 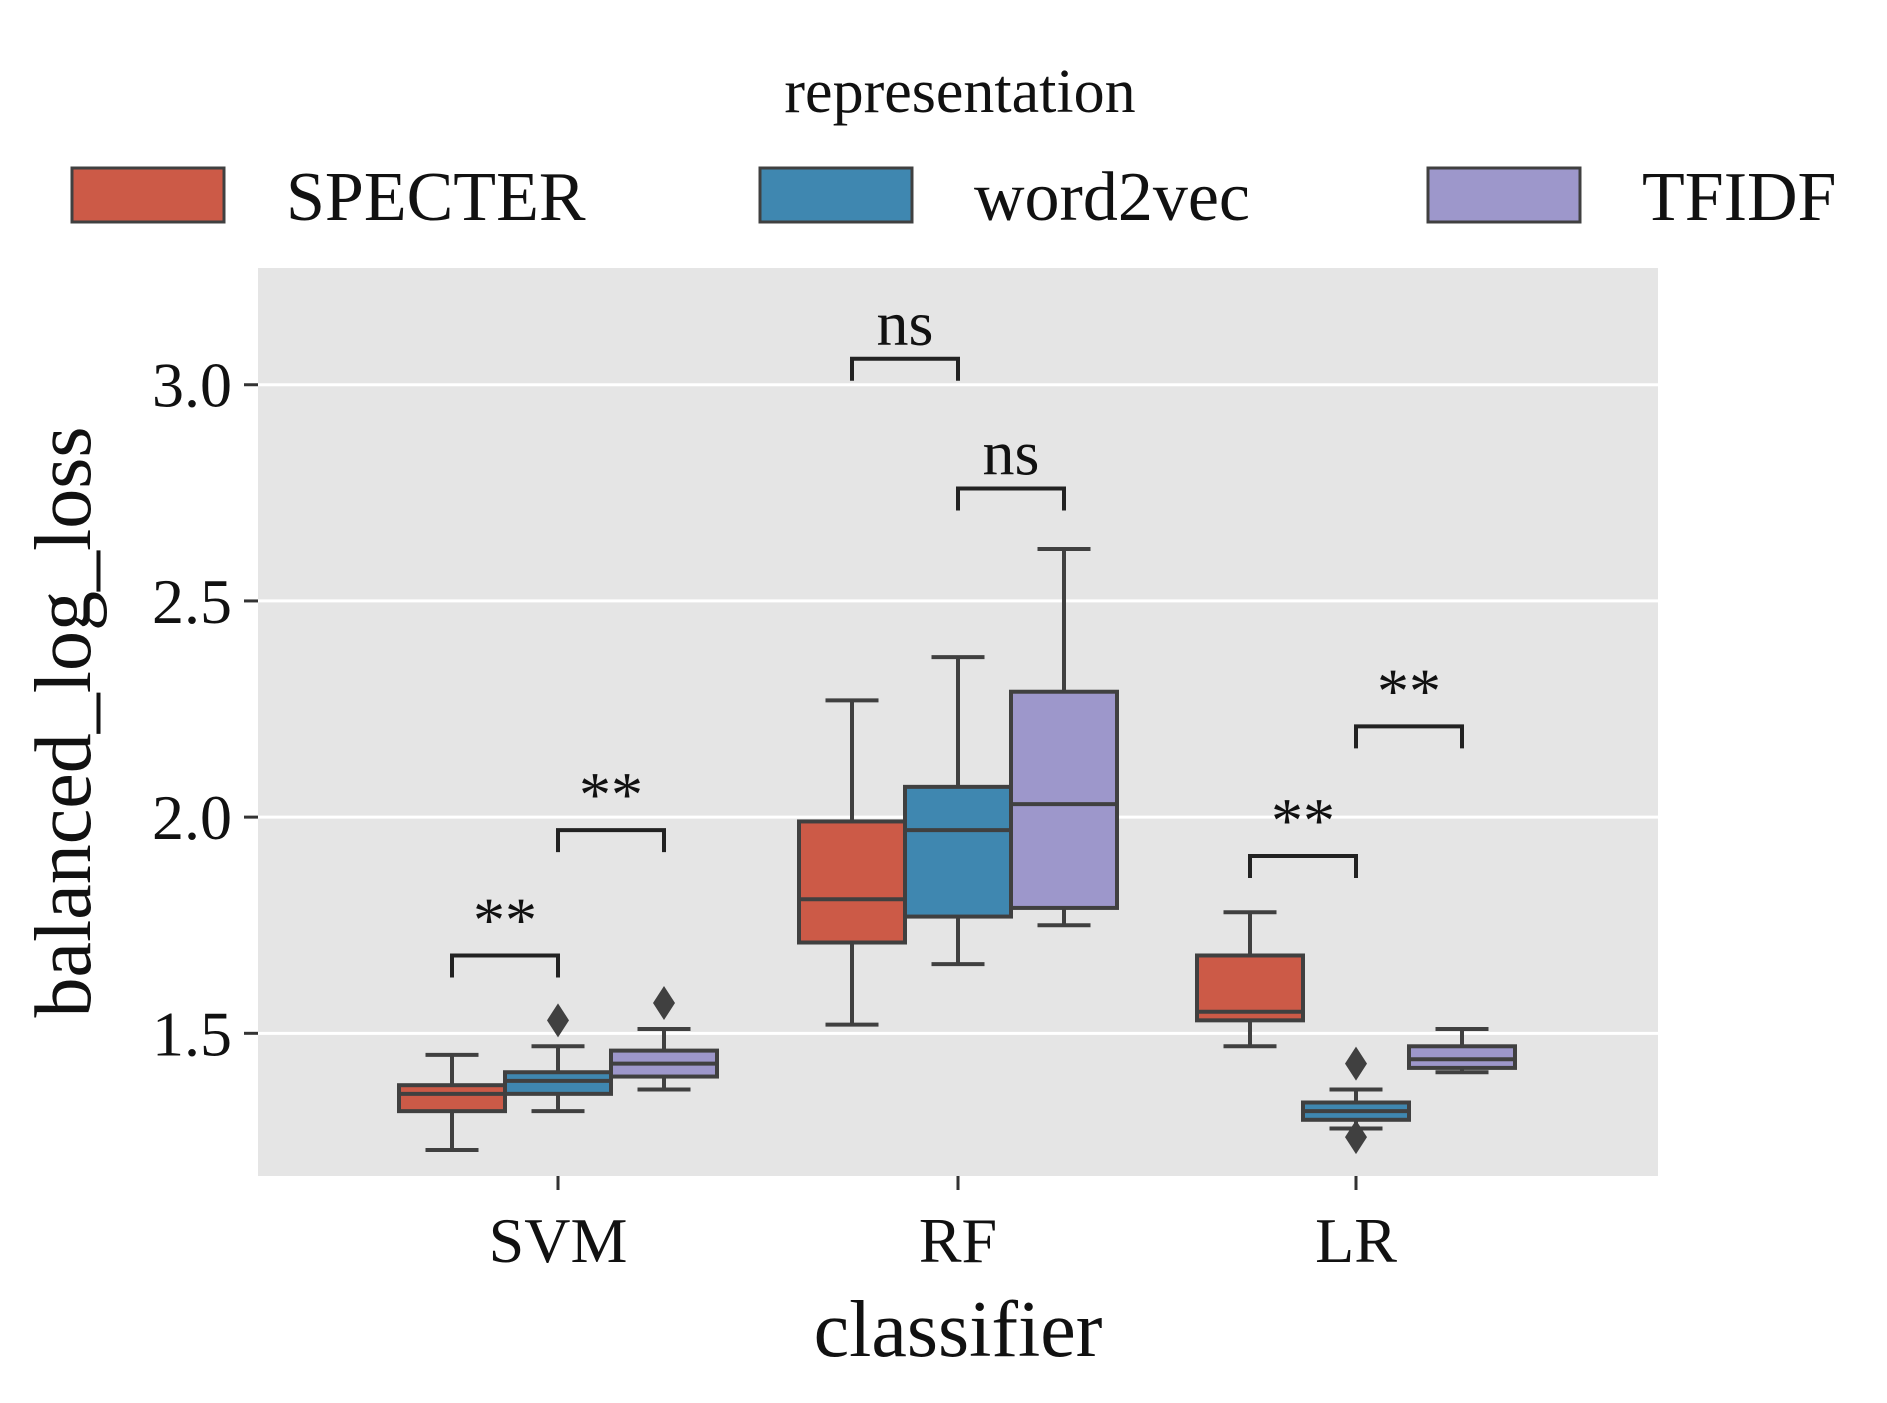 I want to click on box-tfidf-rf, so click(x=1064, y=737).